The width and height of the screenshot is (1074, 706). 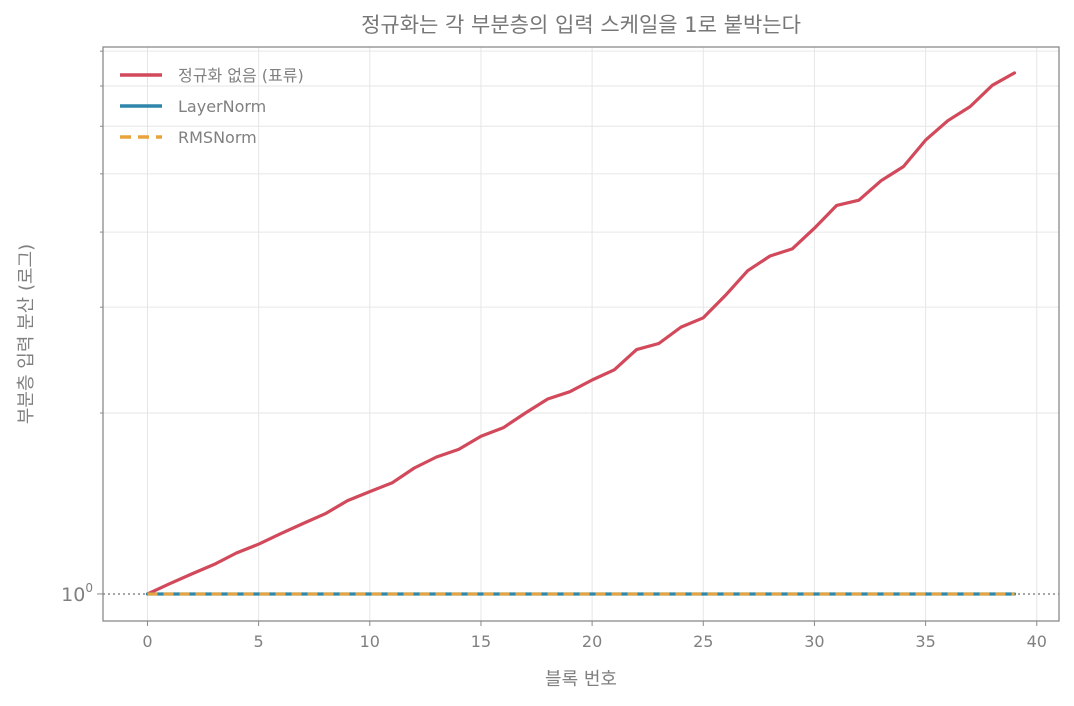 What do you see at coordinates (1037, 641) in the screenshot?
I see `x-tick-label: 40` at bounding box center [1037, 641].